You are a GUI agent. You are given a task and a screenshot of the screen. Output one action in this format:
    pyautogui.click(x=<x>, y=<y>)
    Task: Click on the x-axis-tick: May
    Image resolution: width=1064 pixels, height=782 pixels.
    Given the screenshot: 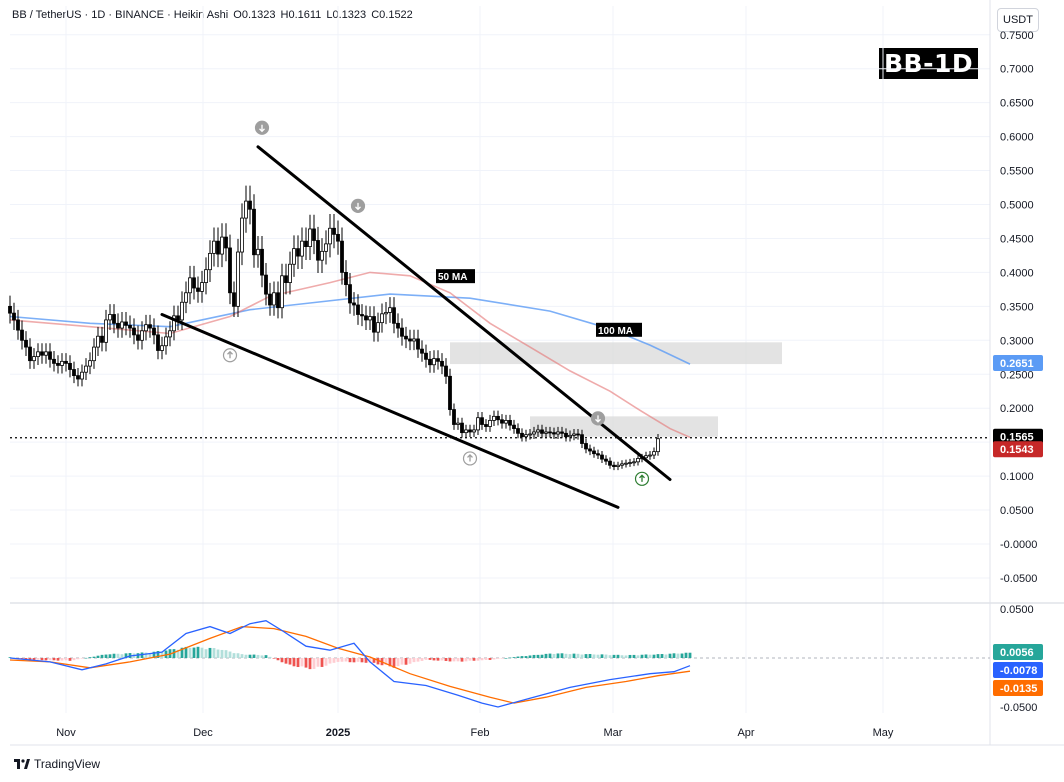 What is the action you would take?
    pyautogui.click(x=883, y=733)
    